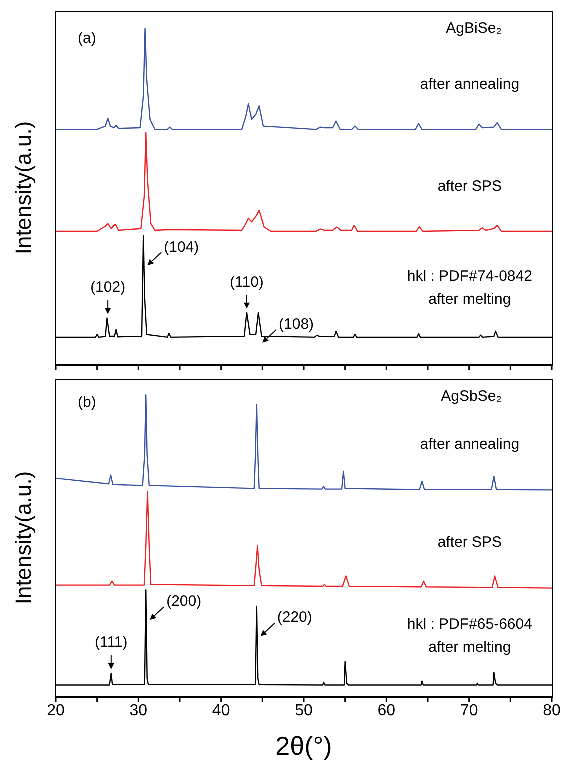 This screenshot has width=563, height=771. Describe the element at coordinates (469, 711) in the screenshot. I see `x-tick-label: 70` at that location.